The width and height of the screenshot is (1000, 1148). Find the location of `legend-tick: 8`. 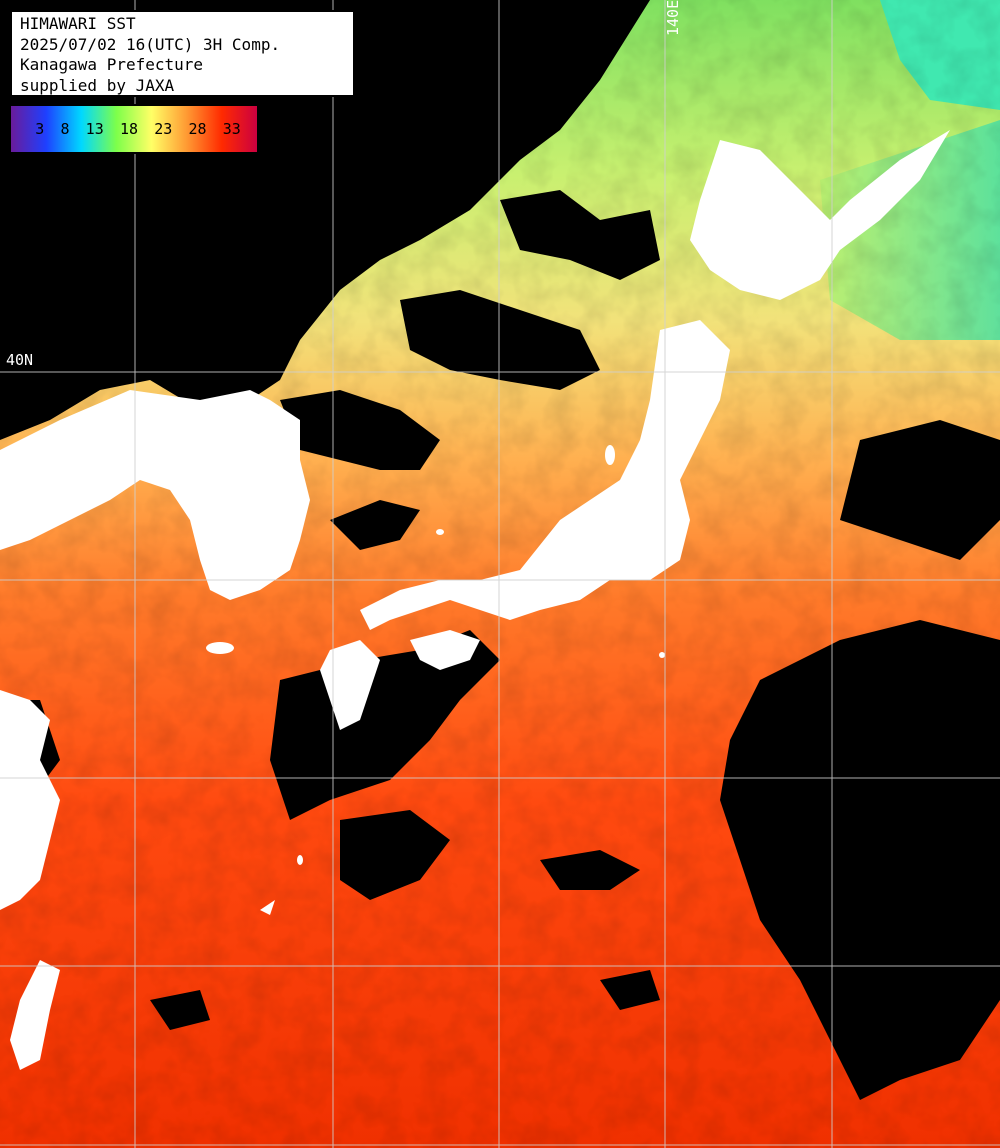

legend-tick: 8 is located at coordinates (65, 129).